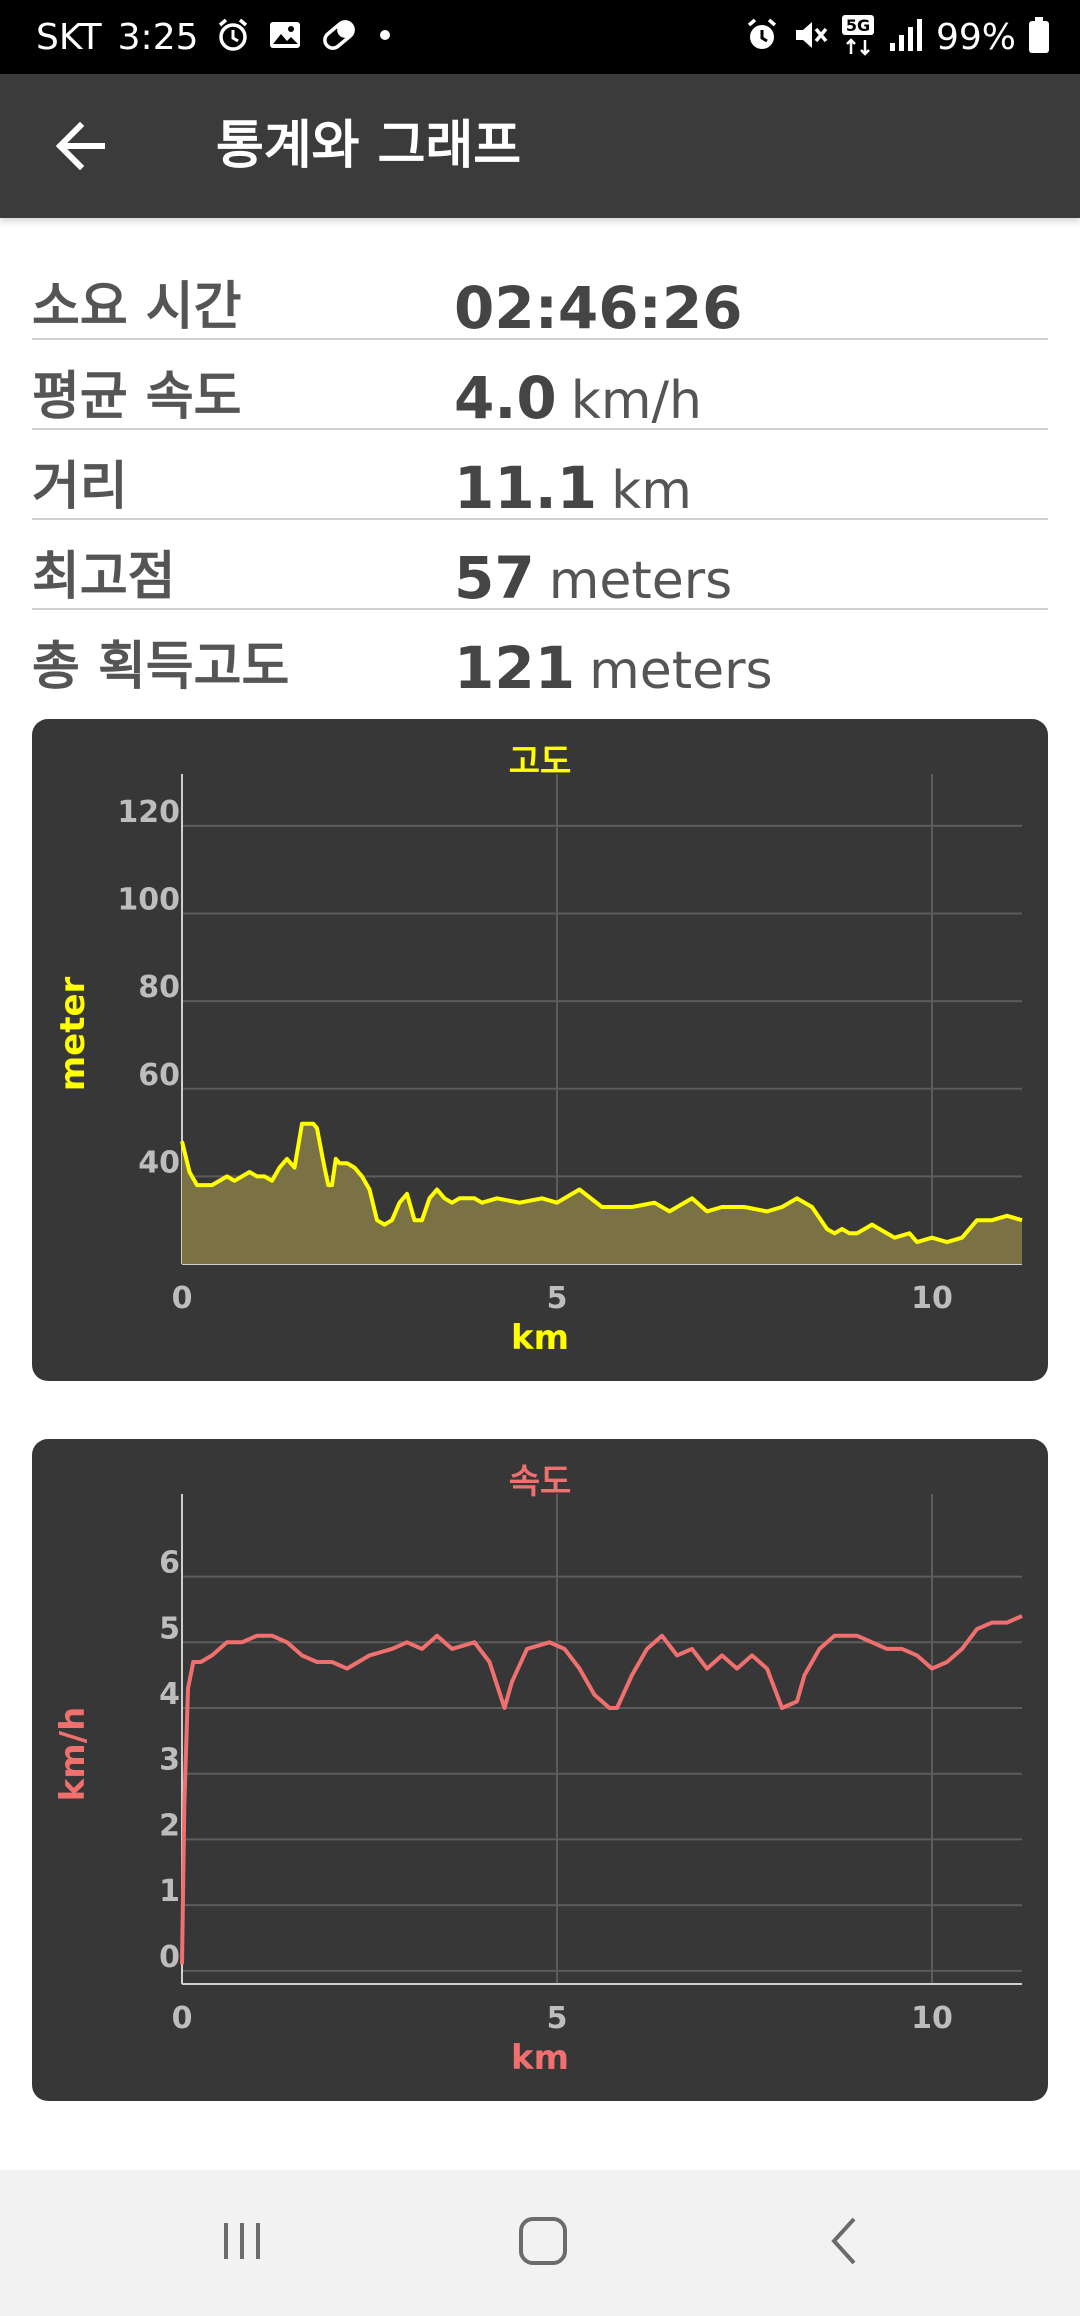  I want to click on pill-icon, so click(339, 37).